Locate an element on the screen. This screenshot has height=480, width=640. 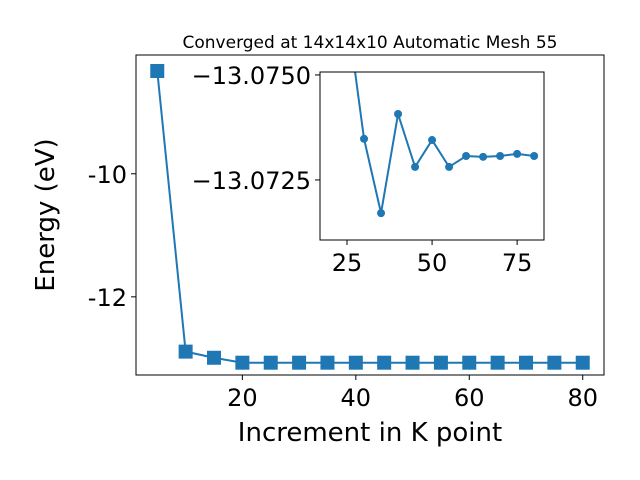
x-axis-label: Increment in K point is located at coordinates (370, 433).